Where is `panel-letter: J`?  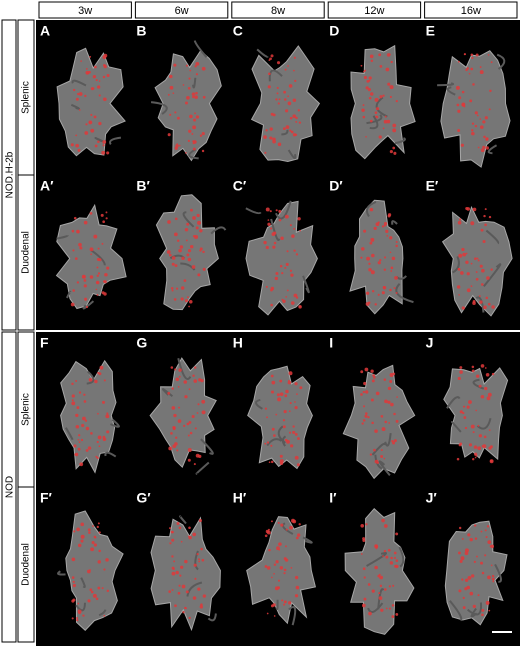
panel-letter: J is located at coordinates (430, 343).